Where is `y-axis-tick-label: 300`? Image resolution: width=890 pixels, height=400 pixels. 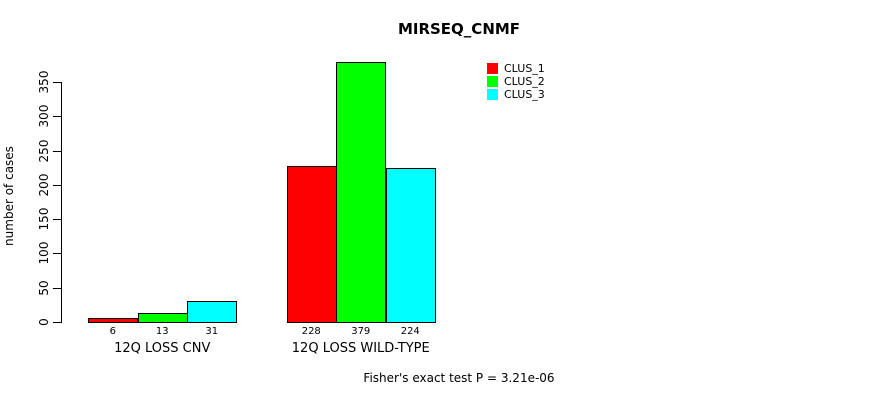 y-axis-tick-label: 300 is located at coordinates (44, 116).